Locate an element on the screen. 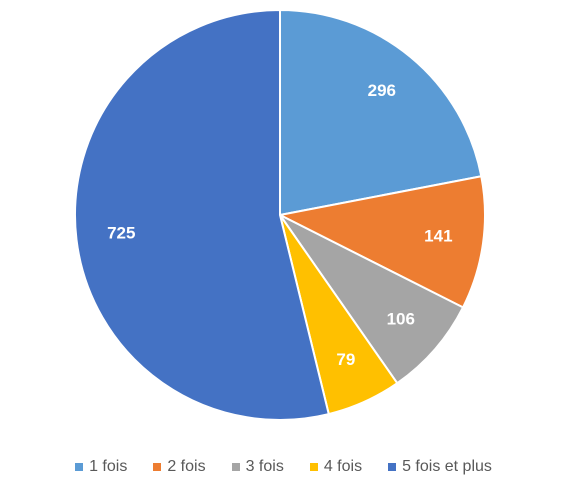 This screenshot has width=567, height=487. value-label: 106 is located at coordinates (401, 318).